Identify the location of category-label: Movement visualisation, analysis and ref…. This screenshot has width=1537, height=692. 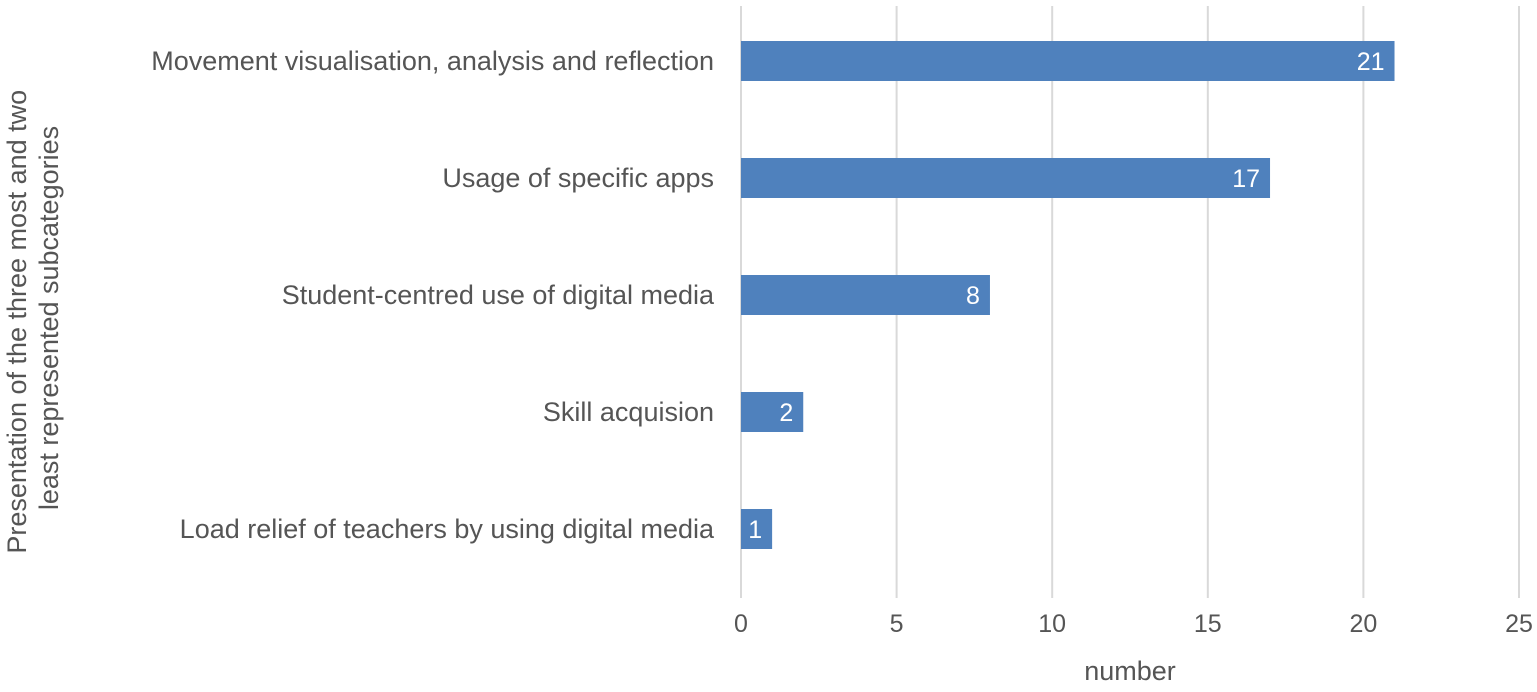
(432, 61).